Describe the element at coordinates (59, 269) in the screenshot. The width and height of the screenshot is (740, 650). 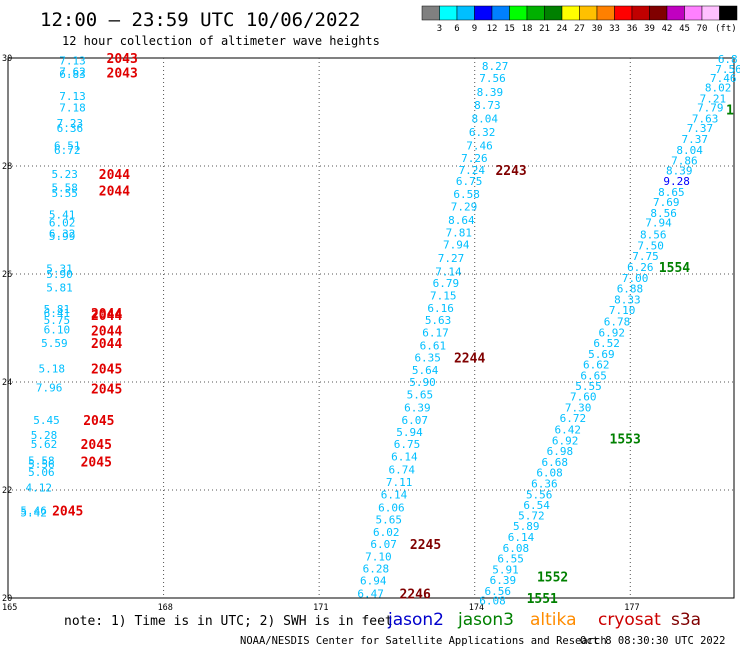
I see `wave-height-point: 5.31` at that location.